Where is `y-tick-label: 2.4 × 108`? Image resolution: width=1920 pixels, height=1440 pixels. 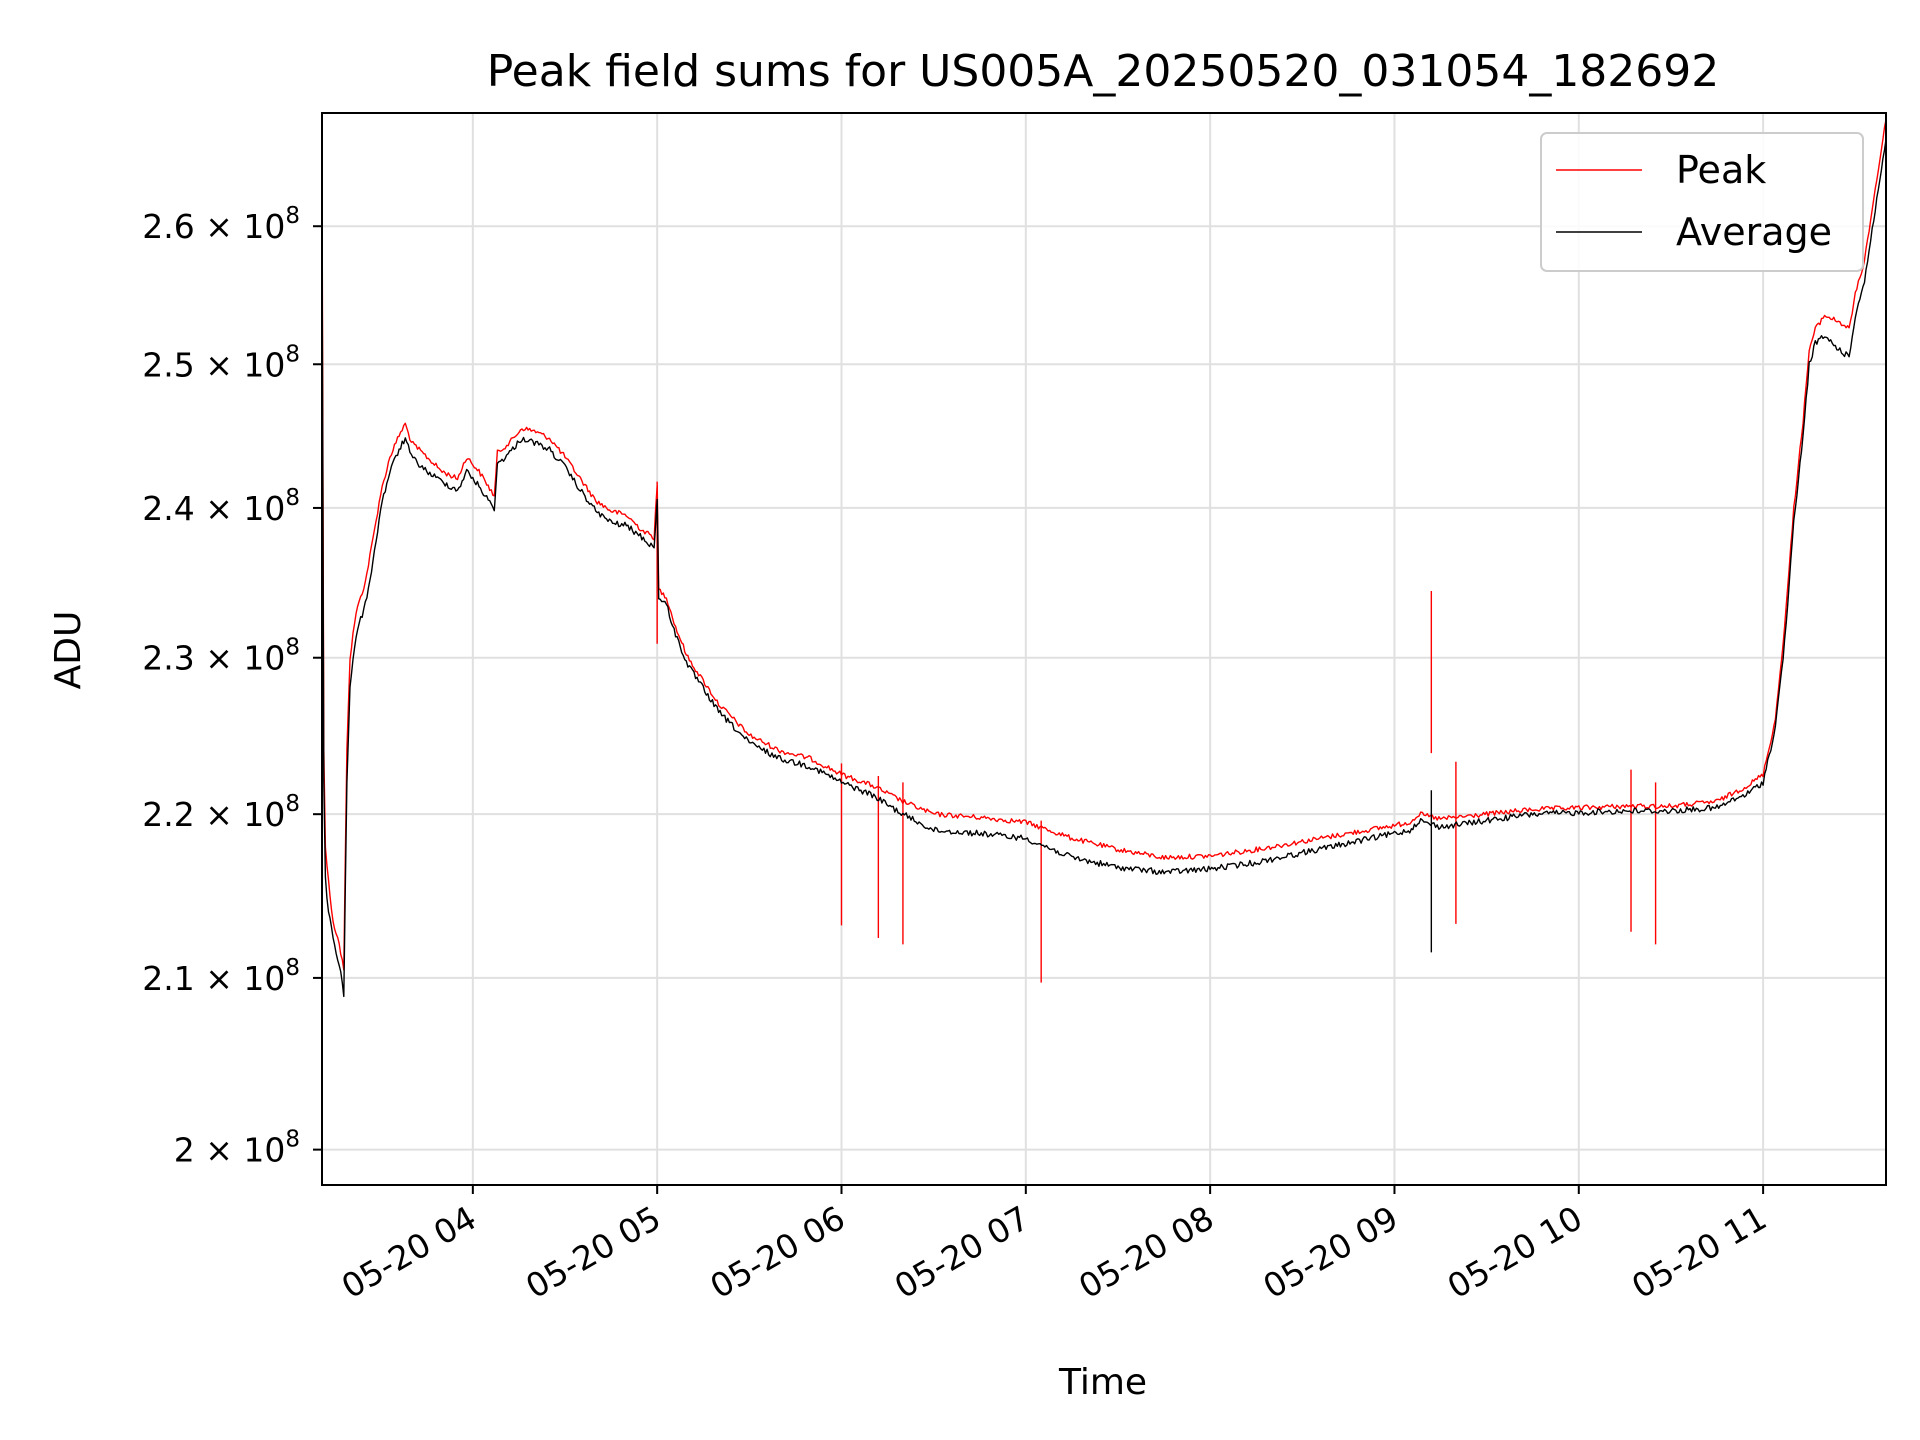
y-tick-label: 2.4 × 108 is located at coordinates (221, 506).